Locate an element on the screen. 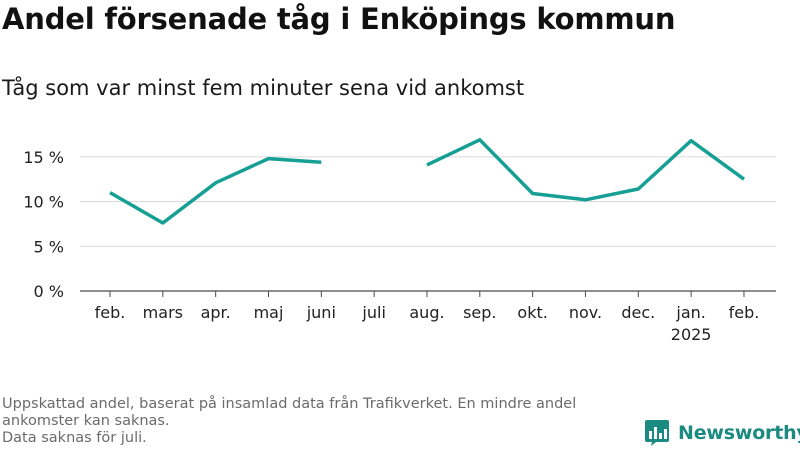 The width and height of the screenshot is (800, 450). y-tick-label: 15 % is located at coordinates (43, 157).